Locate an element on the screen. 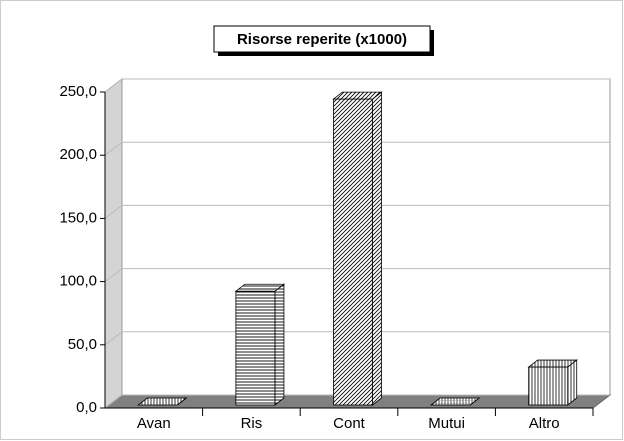 This screenshot has height=441, width=624. x-tick-label: Ris is located at coordinates (252, 423).